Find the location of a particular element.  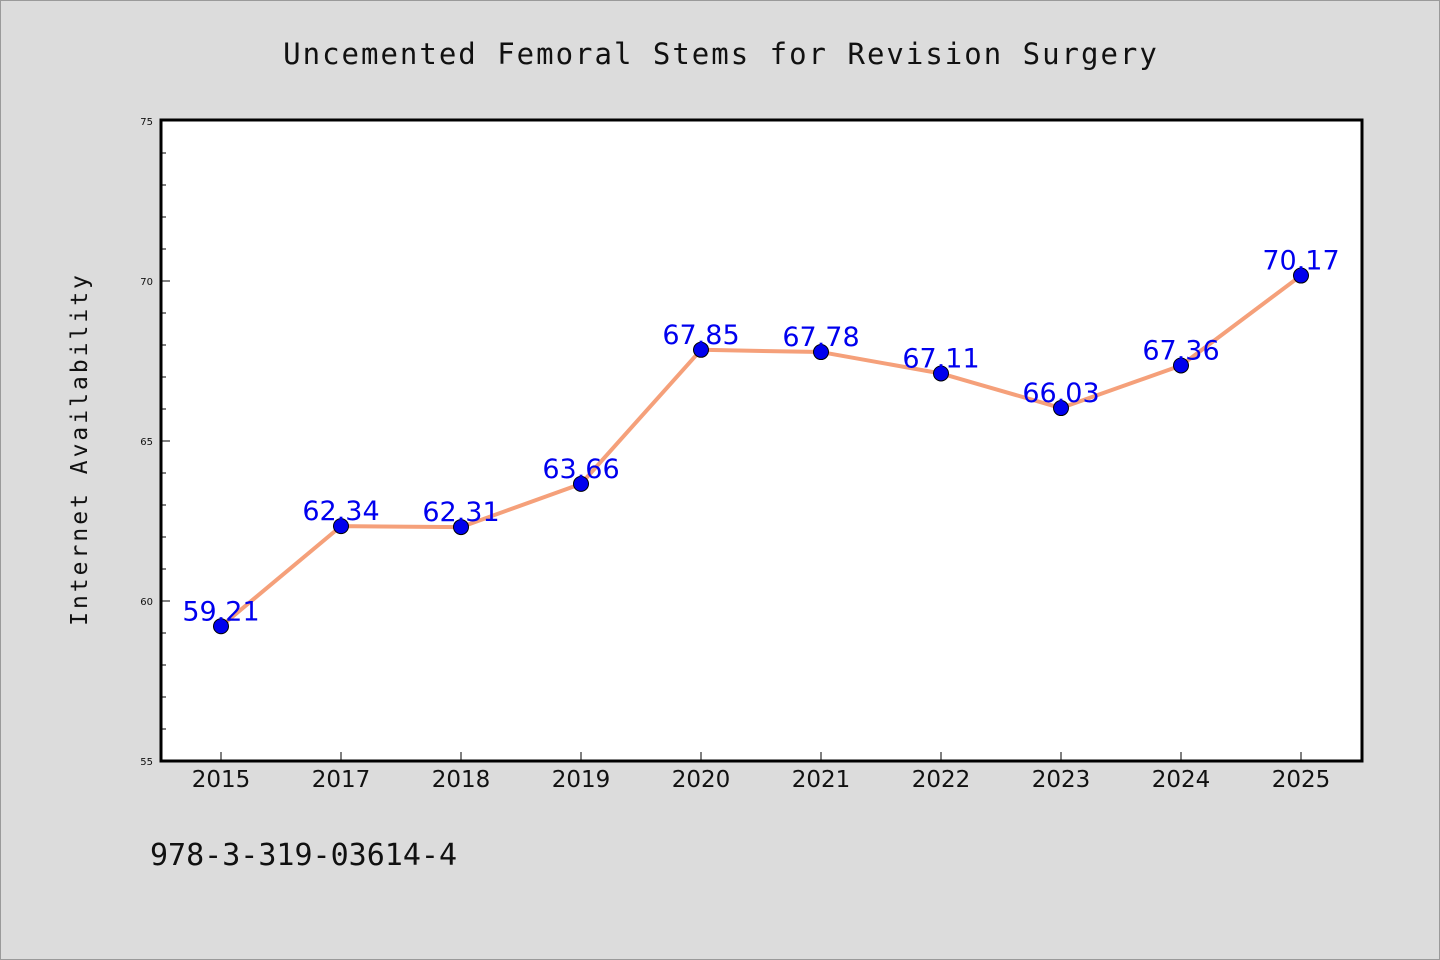

data-label: 63.66 is located at coordinates (580, 469).